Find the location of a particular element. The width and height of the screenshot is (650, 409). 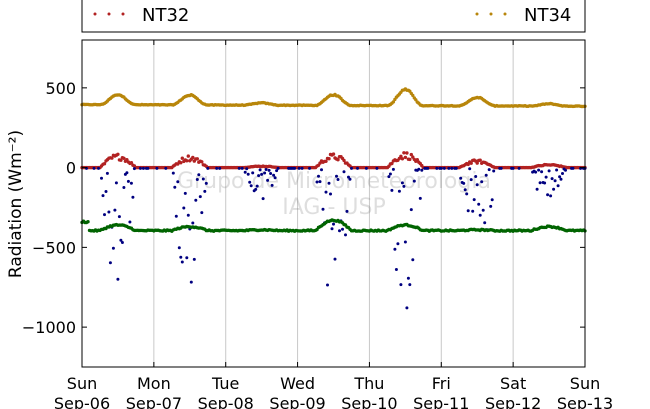

legend-entry-nt34: NT34 is located at coordinates (523, 15).